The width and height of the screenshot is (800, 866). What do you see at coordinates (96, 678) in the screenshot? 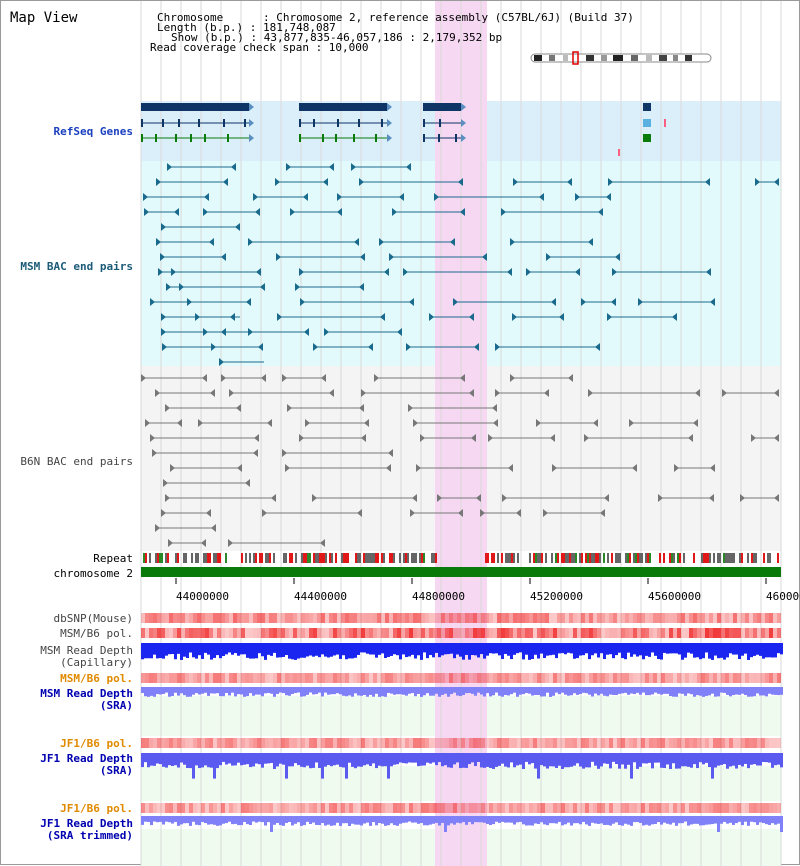
I see `msm-b6-pol-2-label: MSM/B6 pol.` at bounding box center [96, 678].